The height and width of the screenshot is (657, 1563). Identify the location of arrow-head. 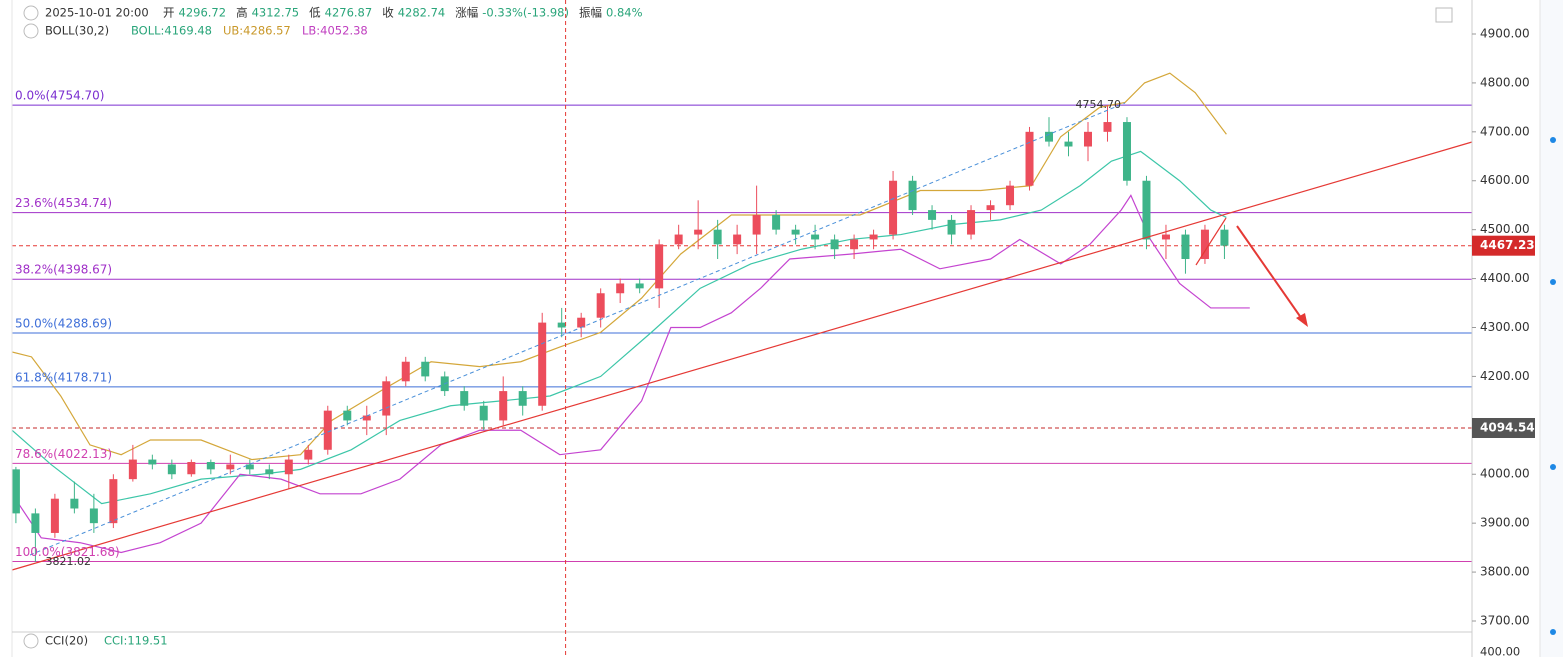
(1302, 320).